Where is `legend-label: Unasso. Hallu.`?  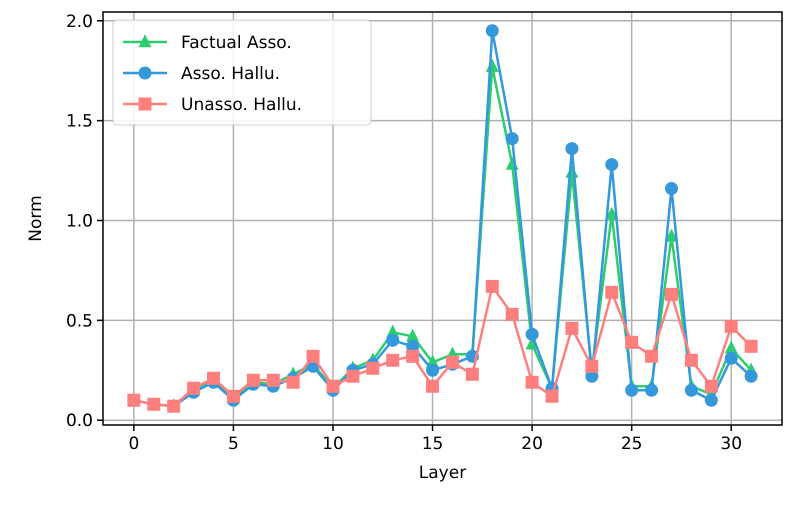 legend-label: Unasso. Hallu. is located at coordinates (241, 105).